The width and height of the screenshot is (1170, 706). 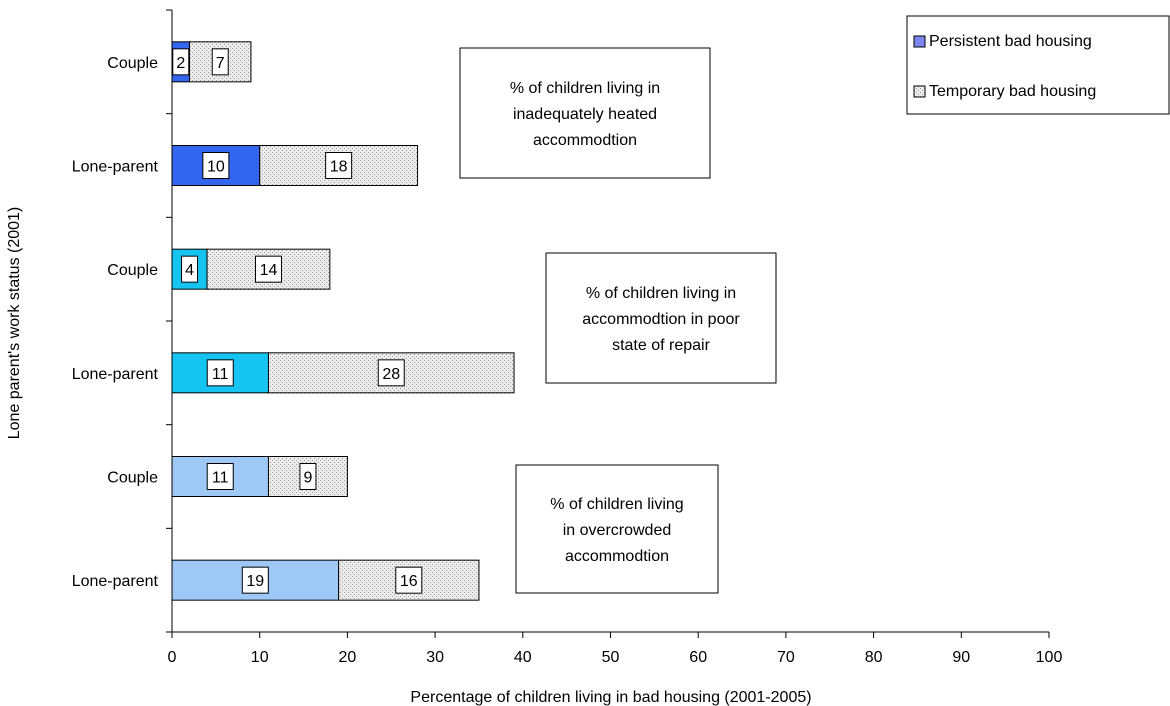 I want to click on data-label-temporary: 16, so click(x=409, y=581).